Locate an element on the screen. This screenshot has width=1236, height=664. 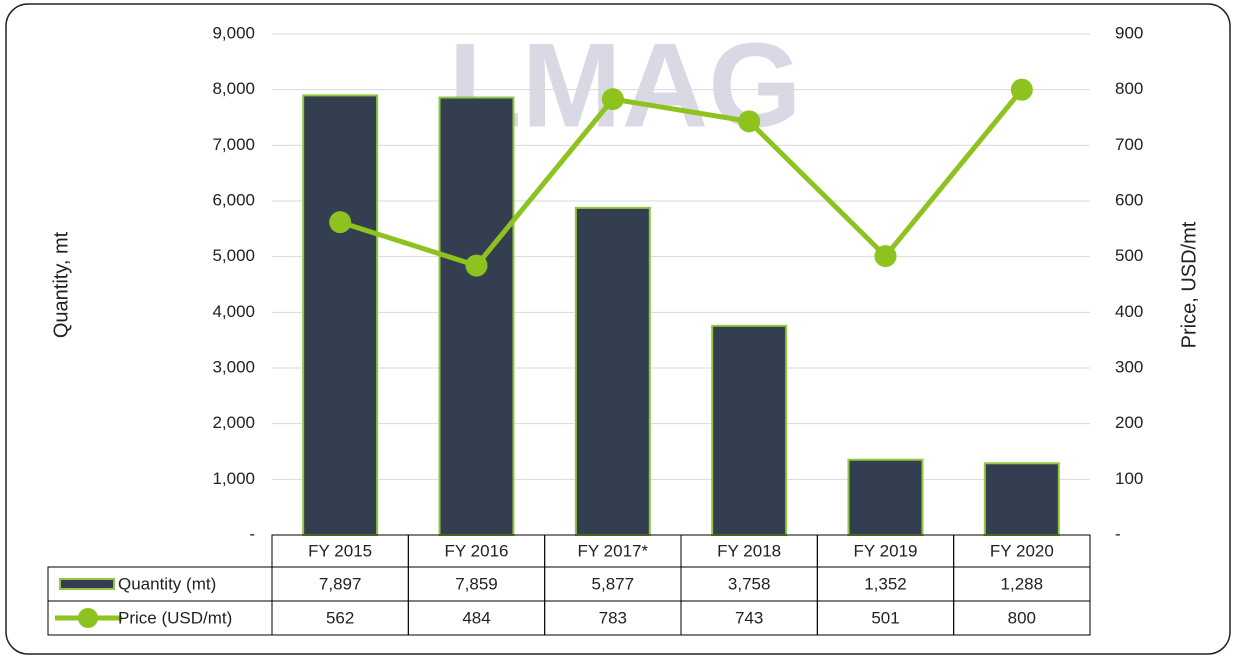
y-tick-label: 5,000 is located at coordinates (233, 255).